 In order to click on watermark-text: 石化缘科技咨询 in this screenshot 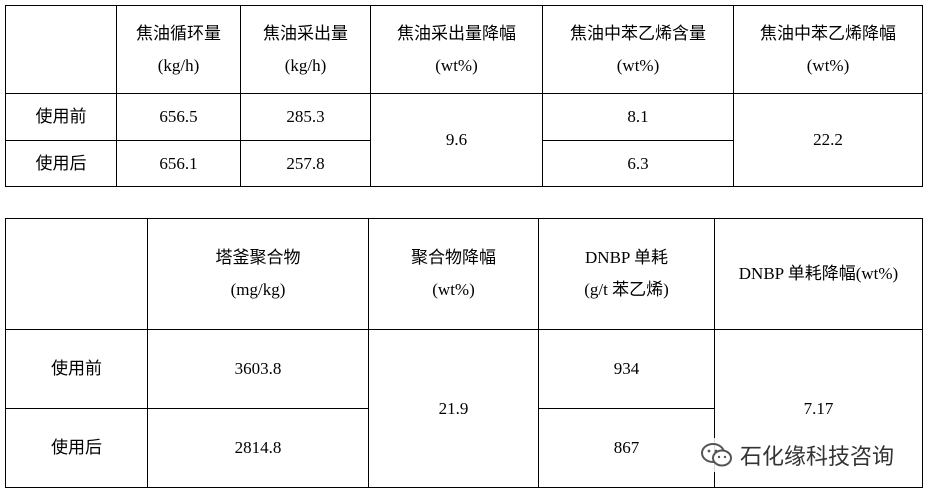, I will do `click(817, 457)`.